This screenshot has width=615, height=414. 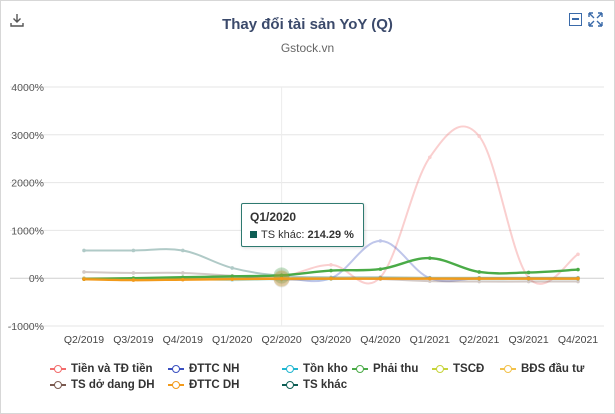 What do you see at coordinates (578, 340) in the screenshot?
I see `x-tick-label: Q4/2021` at bounding box center [578, 340].